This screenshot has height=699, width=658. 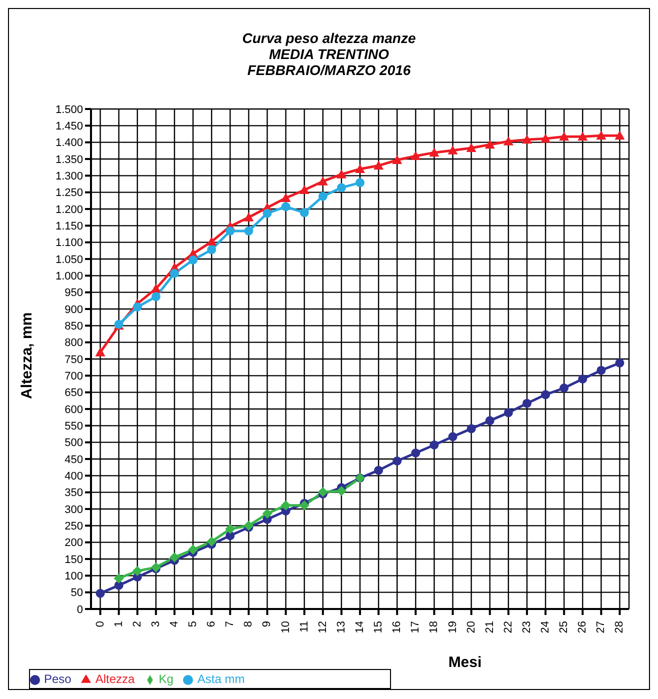 What do you see at coordinates (397, 627) in the screenshot?
I see `x-tick-label: 16` at bounding box center [397, 627].